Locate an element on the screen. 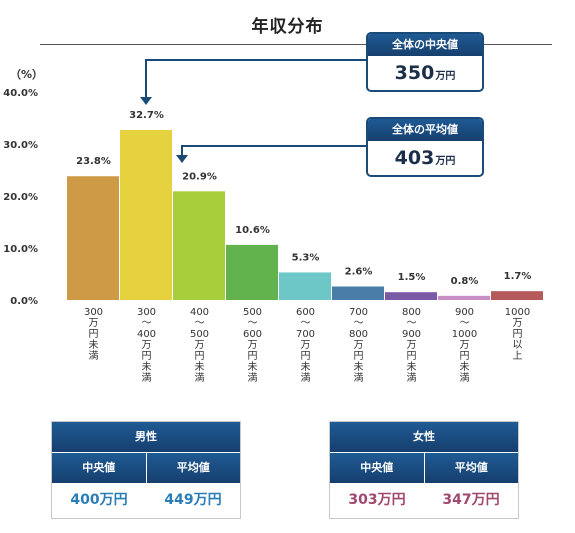  x-tick-label: 400 〜 500 万円未満 is located at coordinates (199, 345).